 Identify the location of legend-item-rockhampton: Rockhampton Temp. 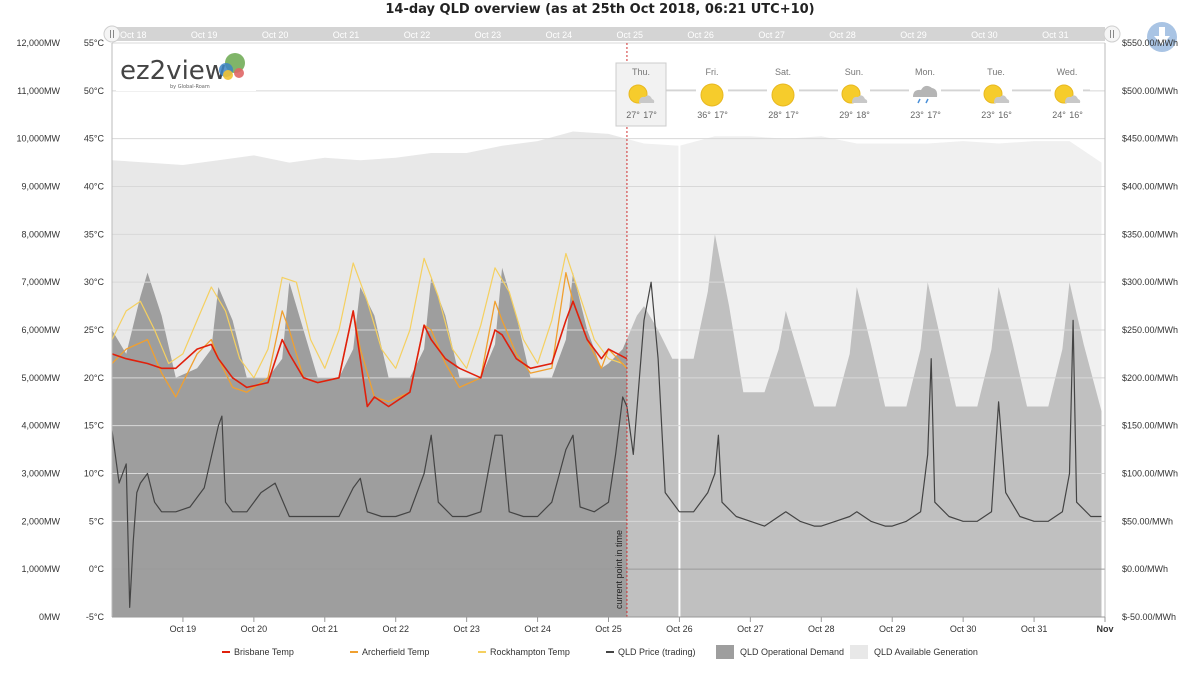
(524, 652).